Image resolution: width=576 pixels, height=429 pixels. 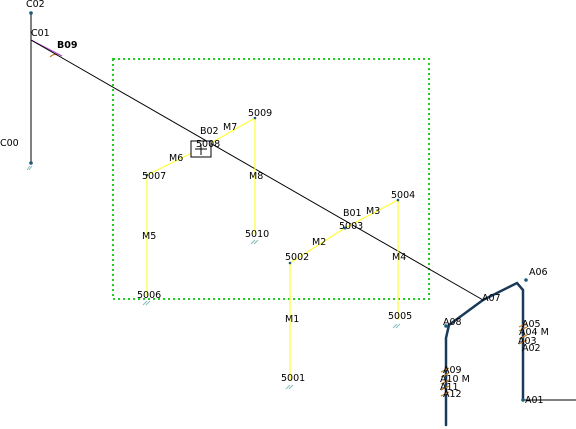 I want to click on node-a08, so click(x=446, y=326).